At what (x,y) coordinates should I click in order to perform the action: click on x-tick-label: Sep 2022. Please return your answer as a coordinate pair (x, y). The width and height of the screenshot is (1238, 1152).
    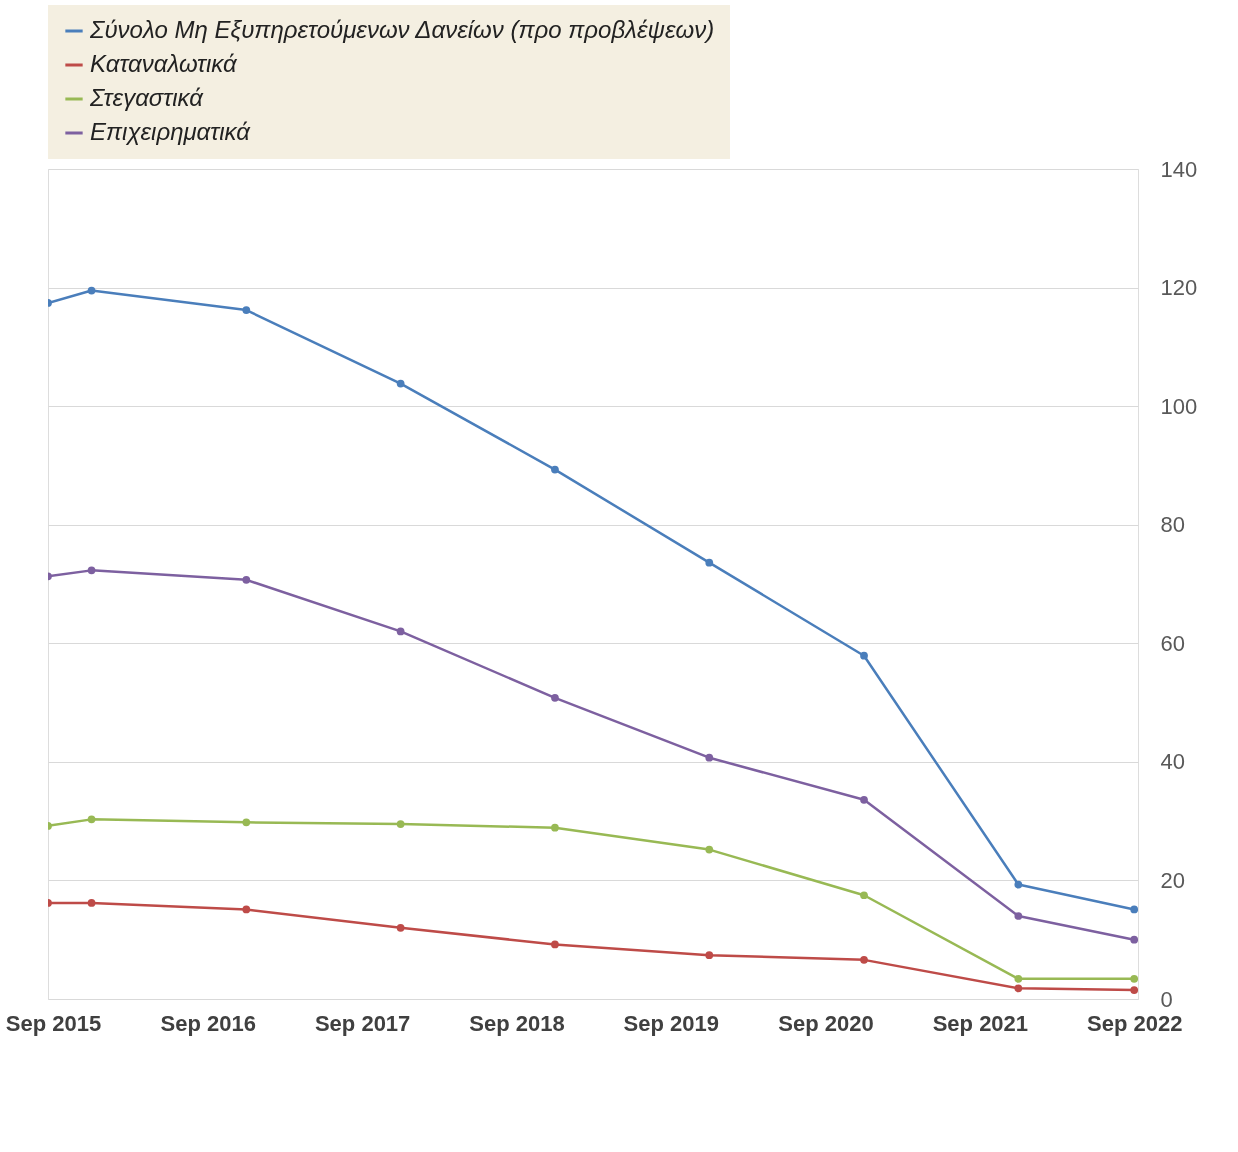
    Looking at the image, I should click on (1134, 1023).